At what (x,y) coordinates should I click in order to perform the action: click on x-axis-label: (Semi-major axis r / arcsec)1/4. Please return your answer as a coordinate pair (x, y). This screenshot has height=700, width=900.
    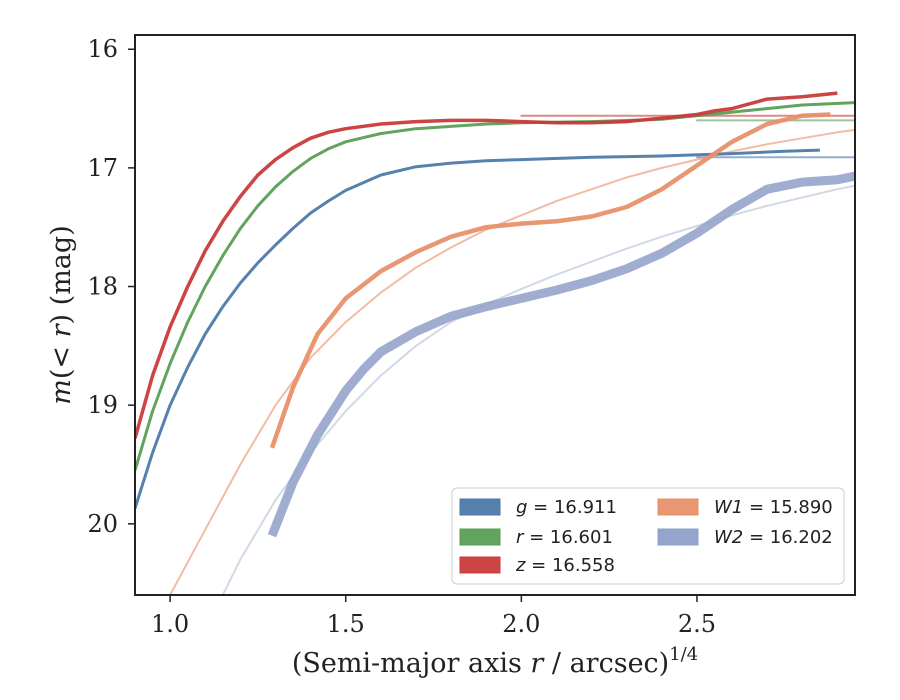
    Looking at the image, I should click on (495, 661).